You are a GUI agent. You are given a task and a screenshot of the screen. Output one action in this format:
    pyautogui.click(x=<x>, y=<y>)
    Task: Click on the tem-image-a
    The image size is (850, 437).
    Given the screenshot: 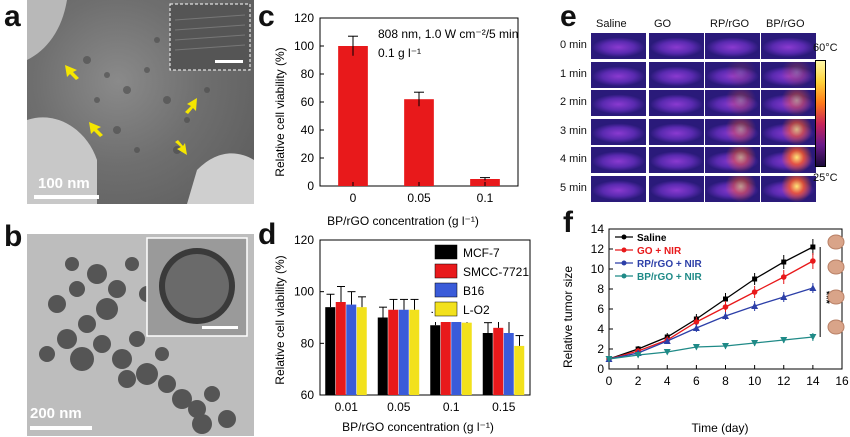 What is the action you would take?
    pyautogui.click(x=140, y=102)
    